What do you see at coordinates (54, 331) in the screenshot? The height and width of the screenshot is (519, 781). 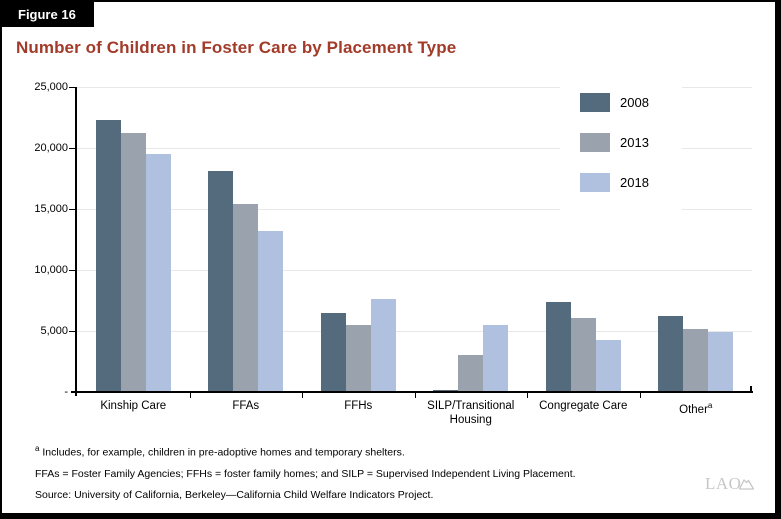 I see `y-axis-label-5000: 5,000` at bounding box center [54, 331].